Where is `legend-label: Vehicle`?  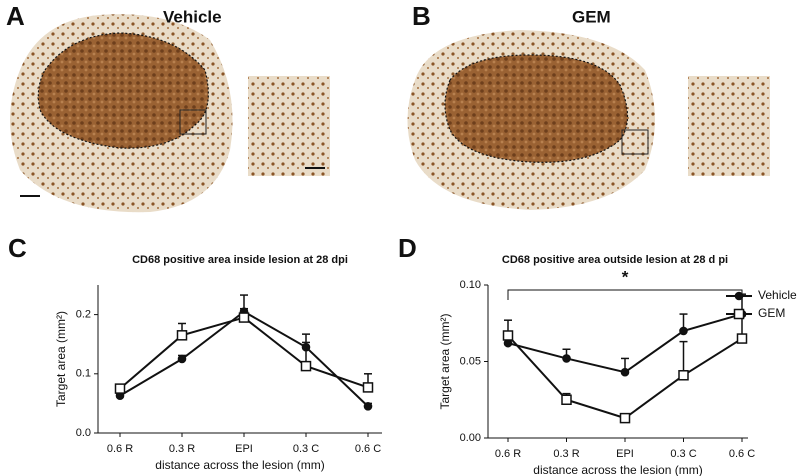
legend-label: Vehicle is located at coordinates (777, 295).